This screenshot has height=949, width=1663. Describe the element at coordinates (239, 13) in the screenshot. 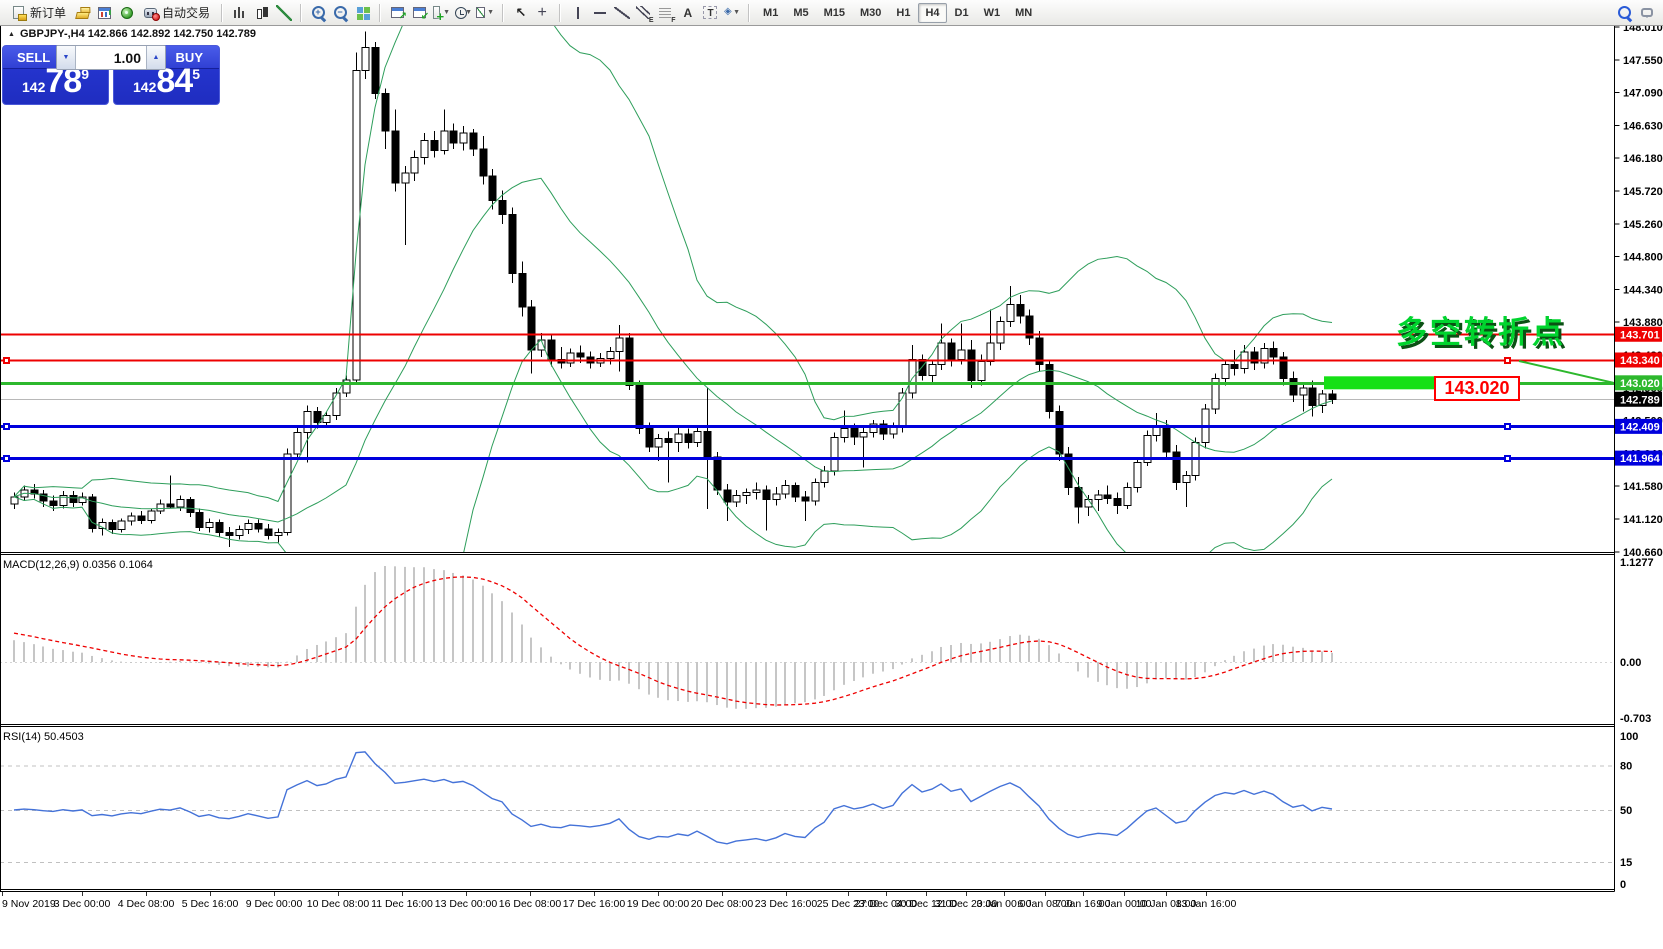

I see `toolbar-icon-bar-chart` at that location.